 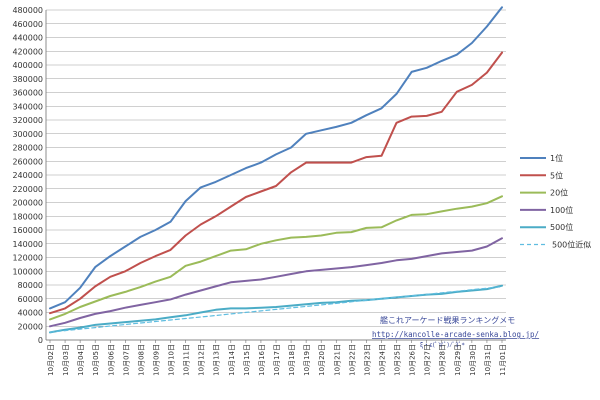 What do you see at coordinates (27, 244) in the screenshot?
I see `y-tick-label: 140000` at bounding box center [27, 244].